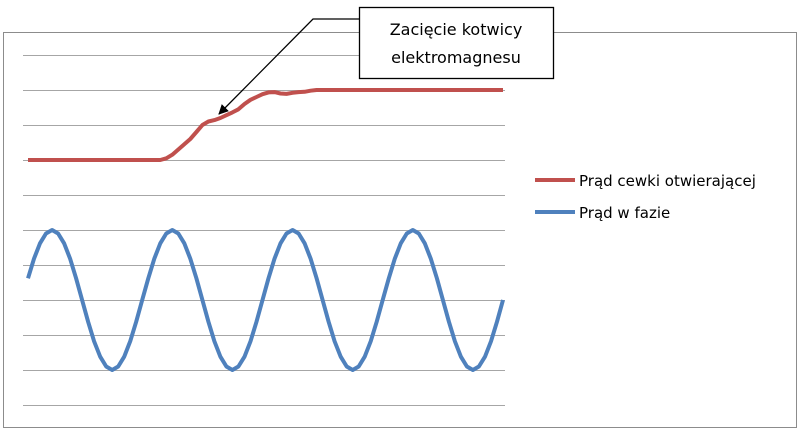 The image size is (800, 432). I want to click on legend-label: Prąd cewki otwierającej, so click(667, 181).